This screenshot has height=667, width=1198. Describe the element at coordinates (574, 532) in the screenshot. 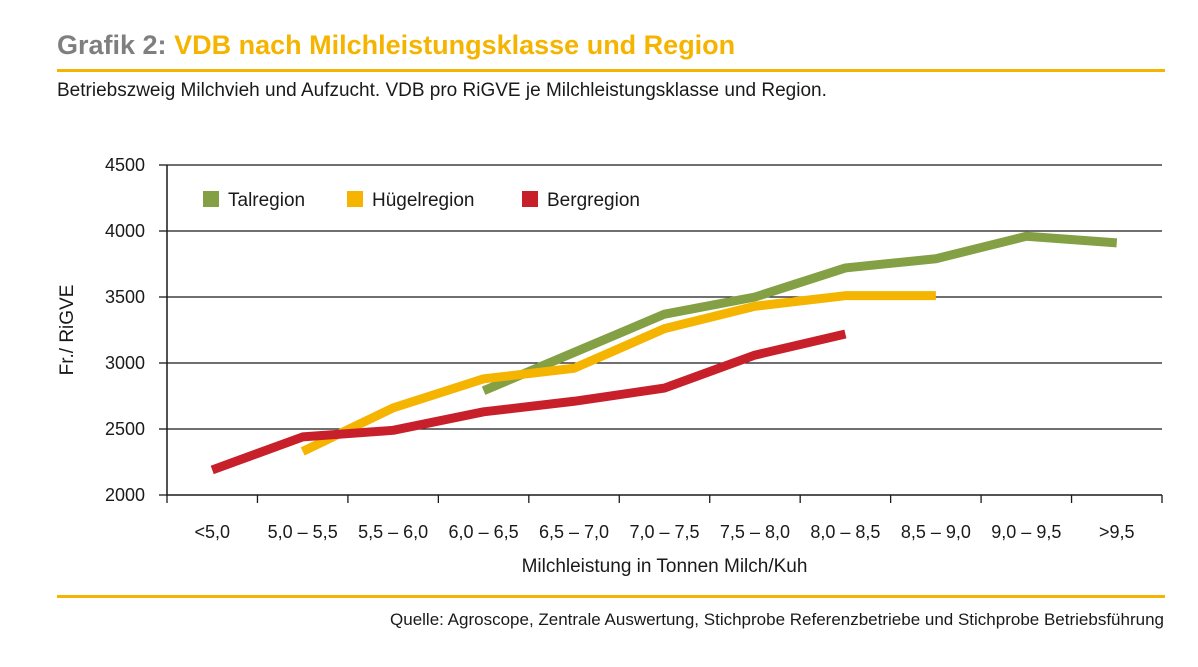

I see `x-tick-label: 6,5 – 7,0` at that location.